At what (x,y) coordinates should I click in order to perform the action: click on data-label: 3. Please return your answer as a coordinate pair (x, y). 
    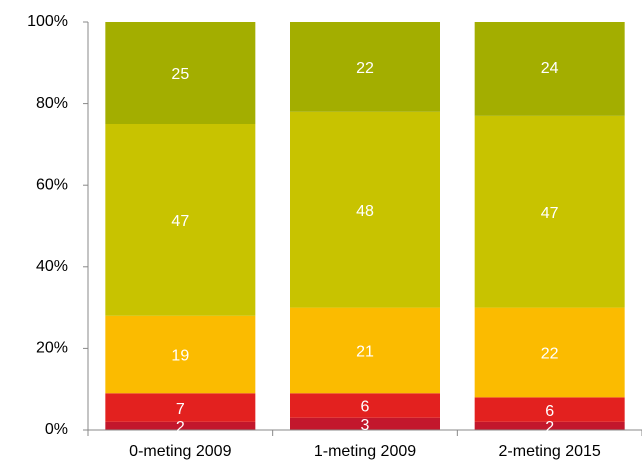
    Looking at the image, I should click on (365, 425).